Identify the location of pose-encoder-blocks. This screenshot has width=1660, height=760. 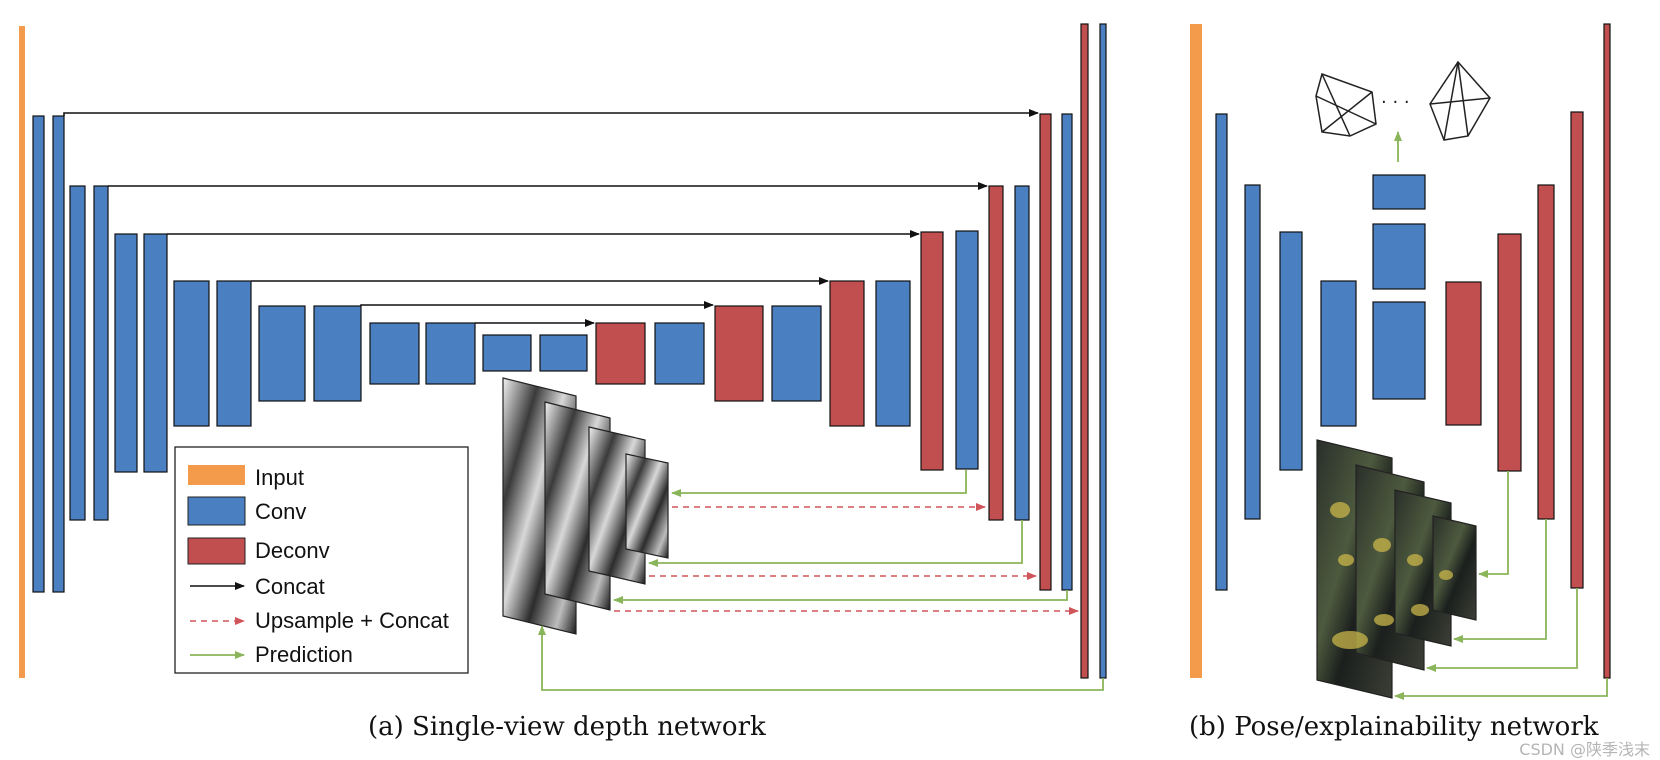
(1320, 352).